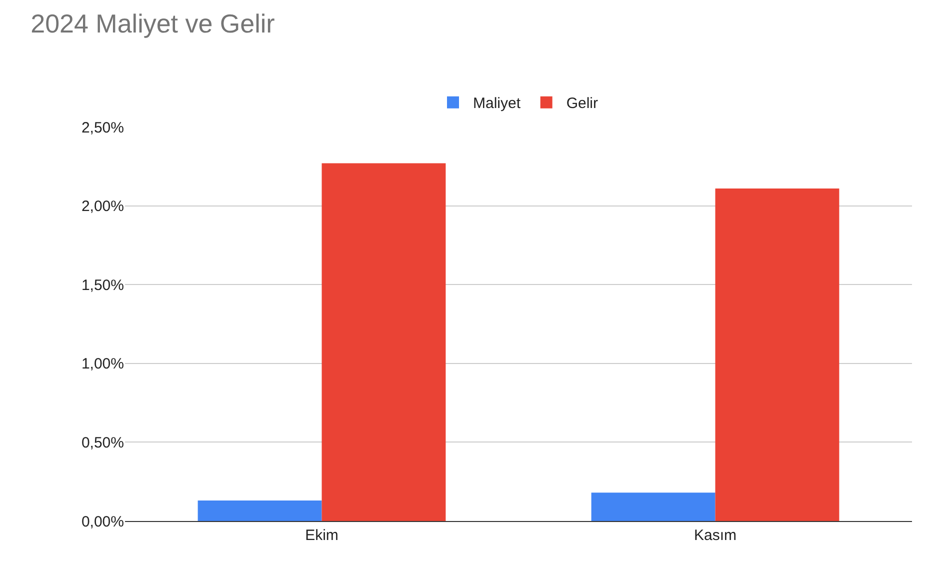 This screenshot has width=928, height=575. I want to click on y-tick-label: 0,50%, so click(102, 443).